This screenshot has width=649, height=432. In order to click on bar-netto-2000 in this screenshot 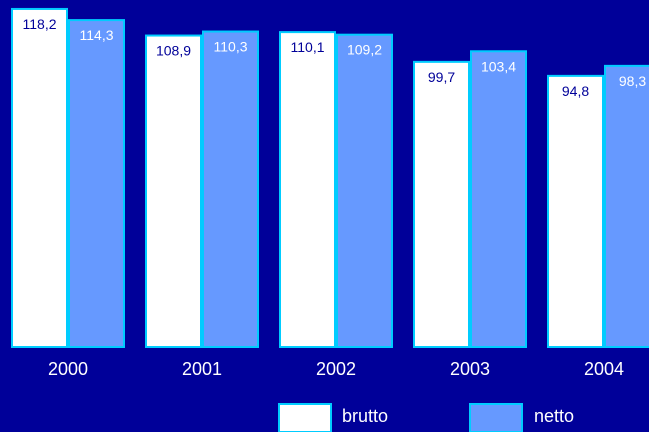, I will do `click(96, 184)`.